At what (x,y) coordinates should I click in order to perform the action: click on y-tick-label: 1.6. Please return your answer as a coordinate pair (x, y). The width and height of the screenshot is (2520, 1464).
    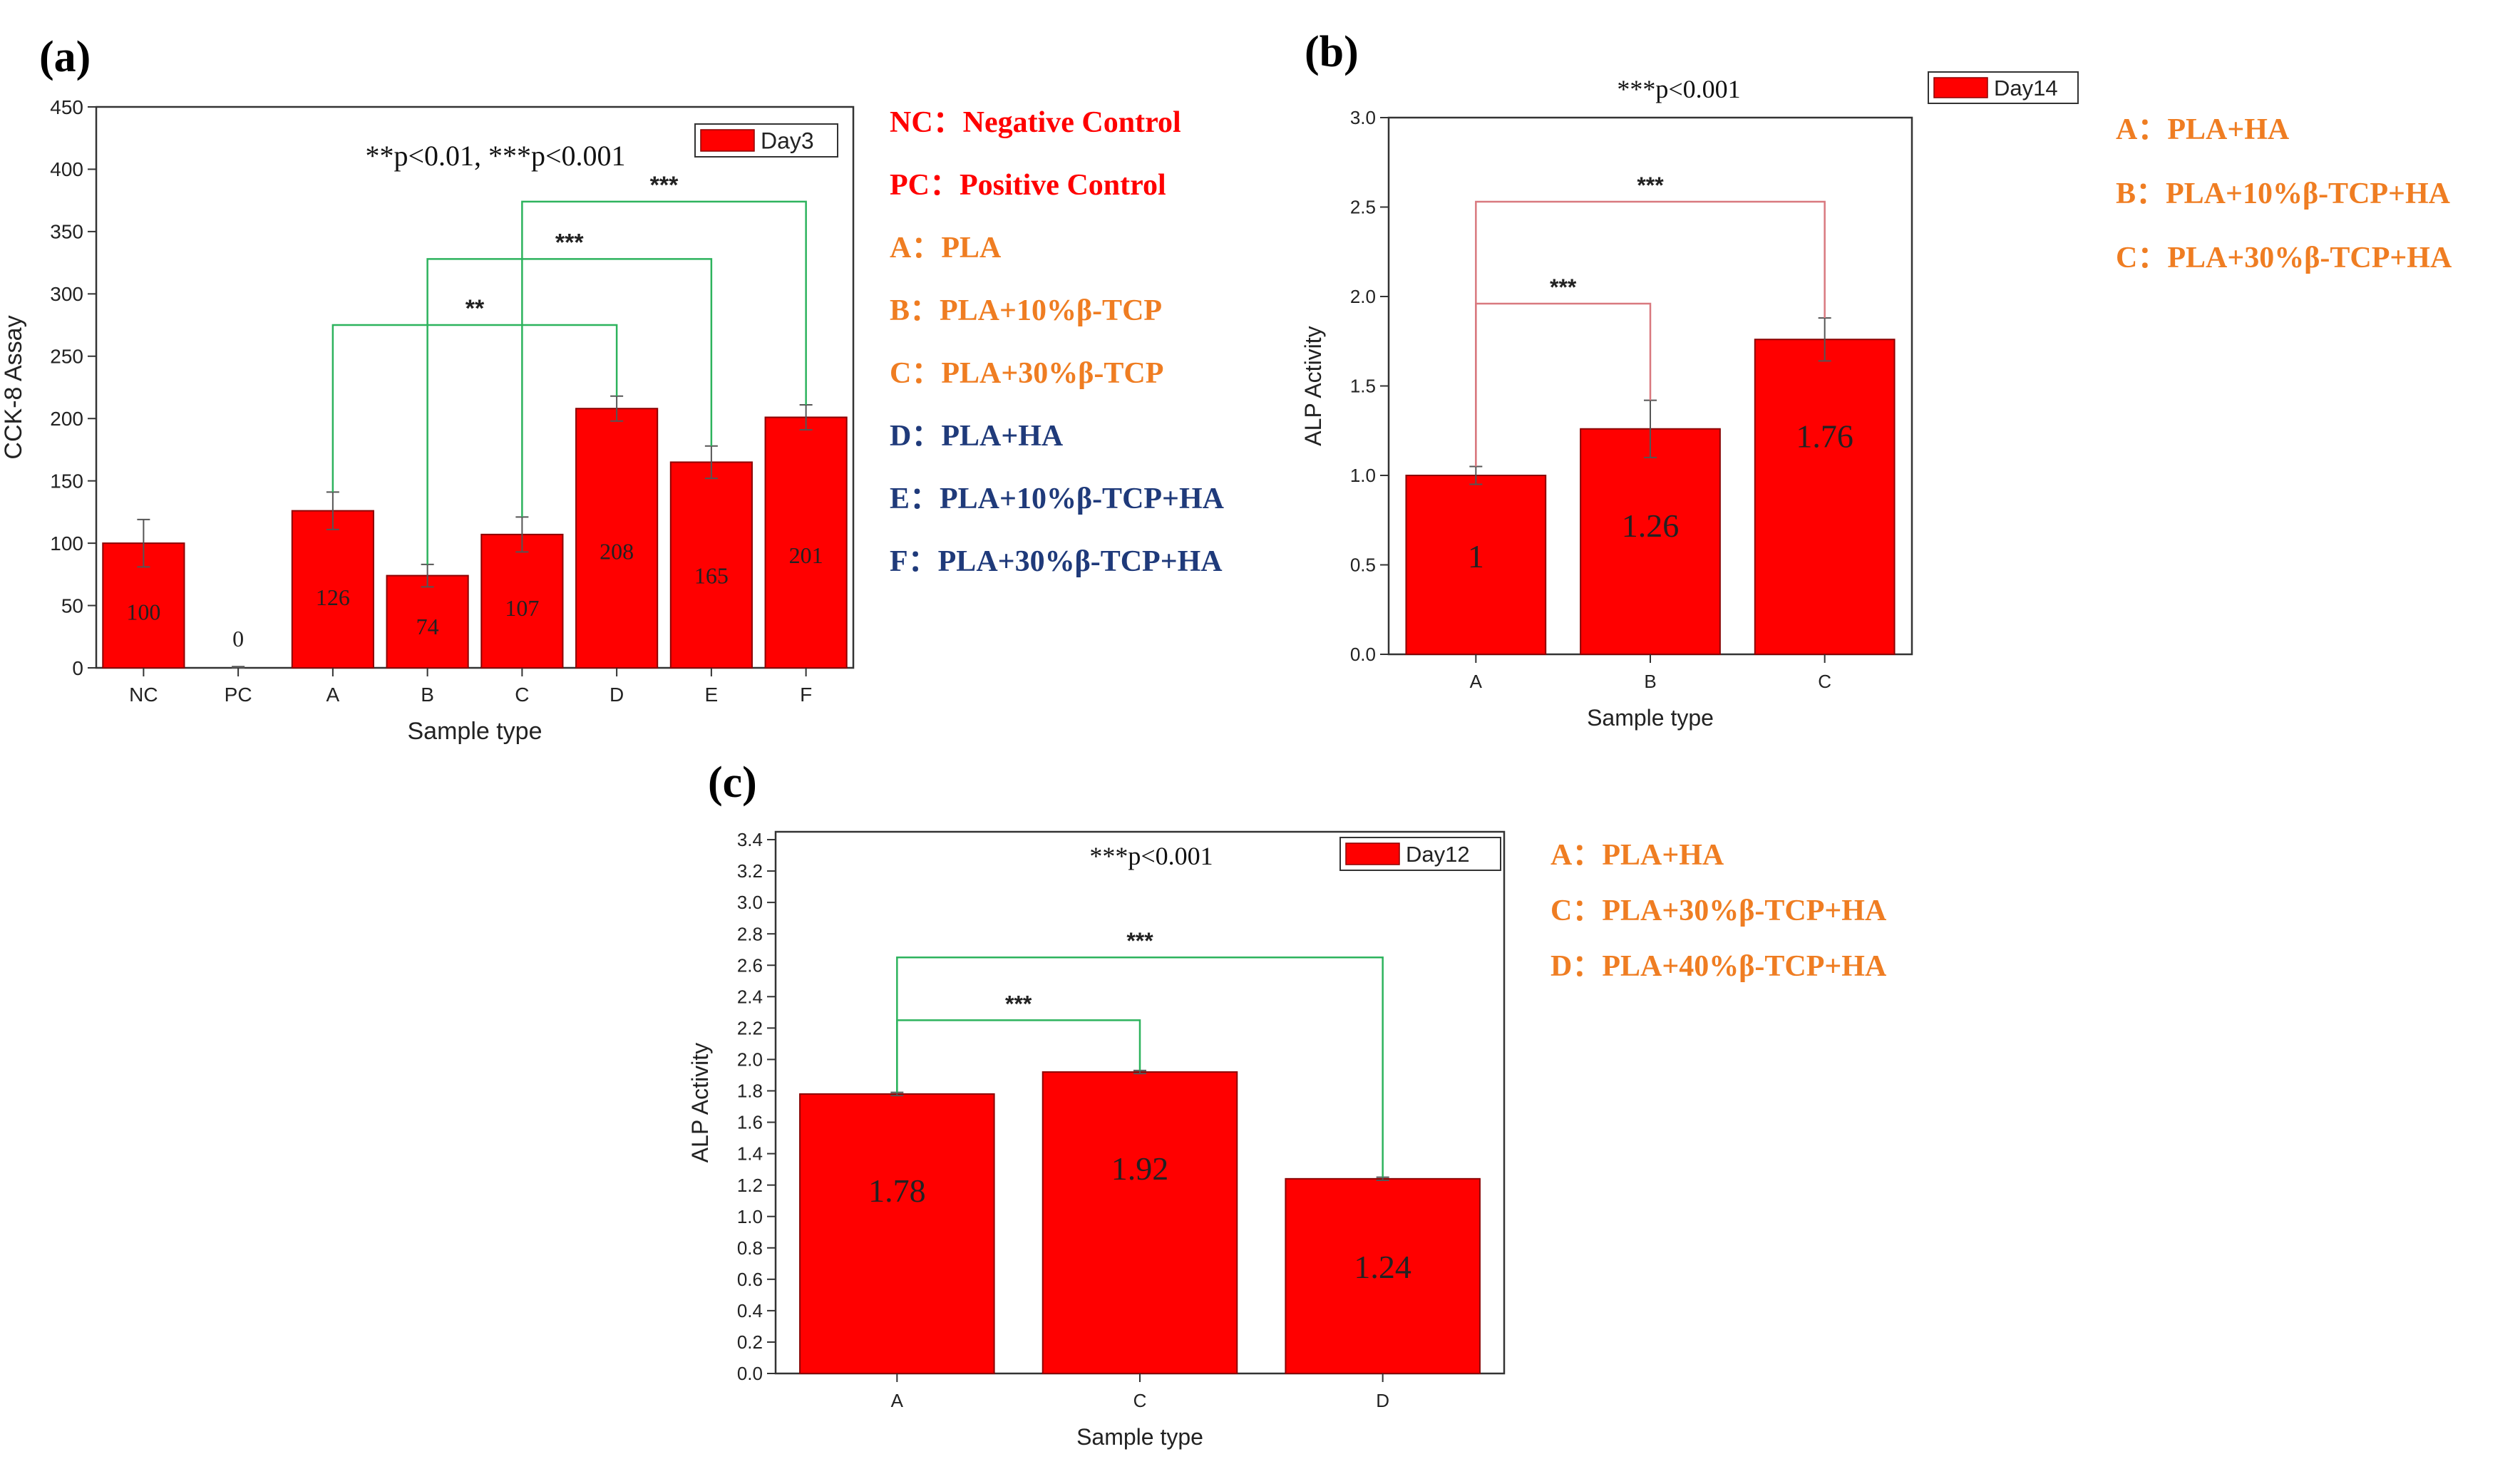
    Looking at the image, I should click on (750, 1122).